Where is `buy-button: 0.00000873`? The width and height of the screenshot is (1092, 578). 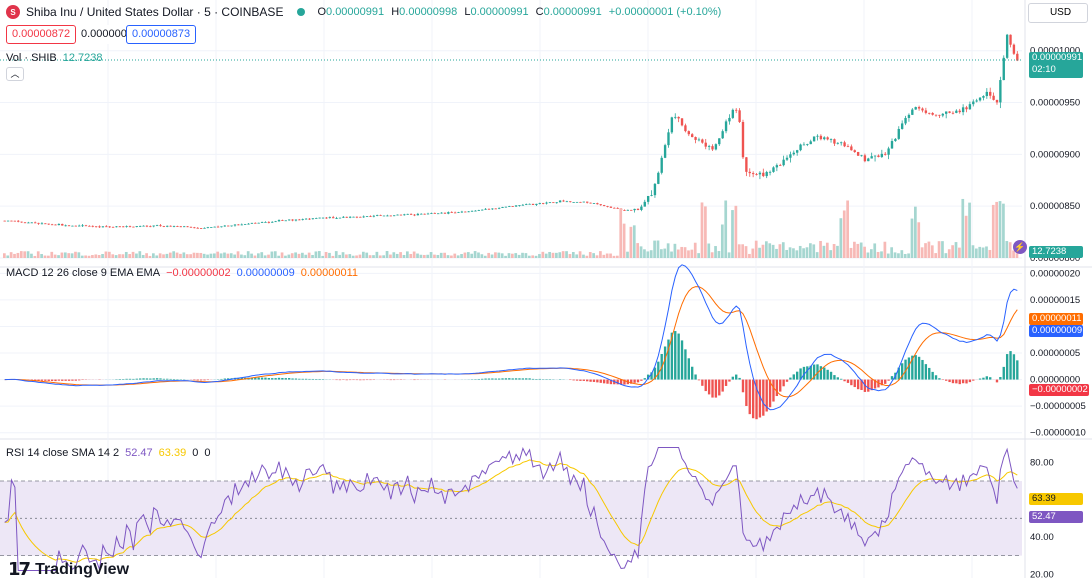 buy-button: 0.00000873 is located at coordinates (161, 34).